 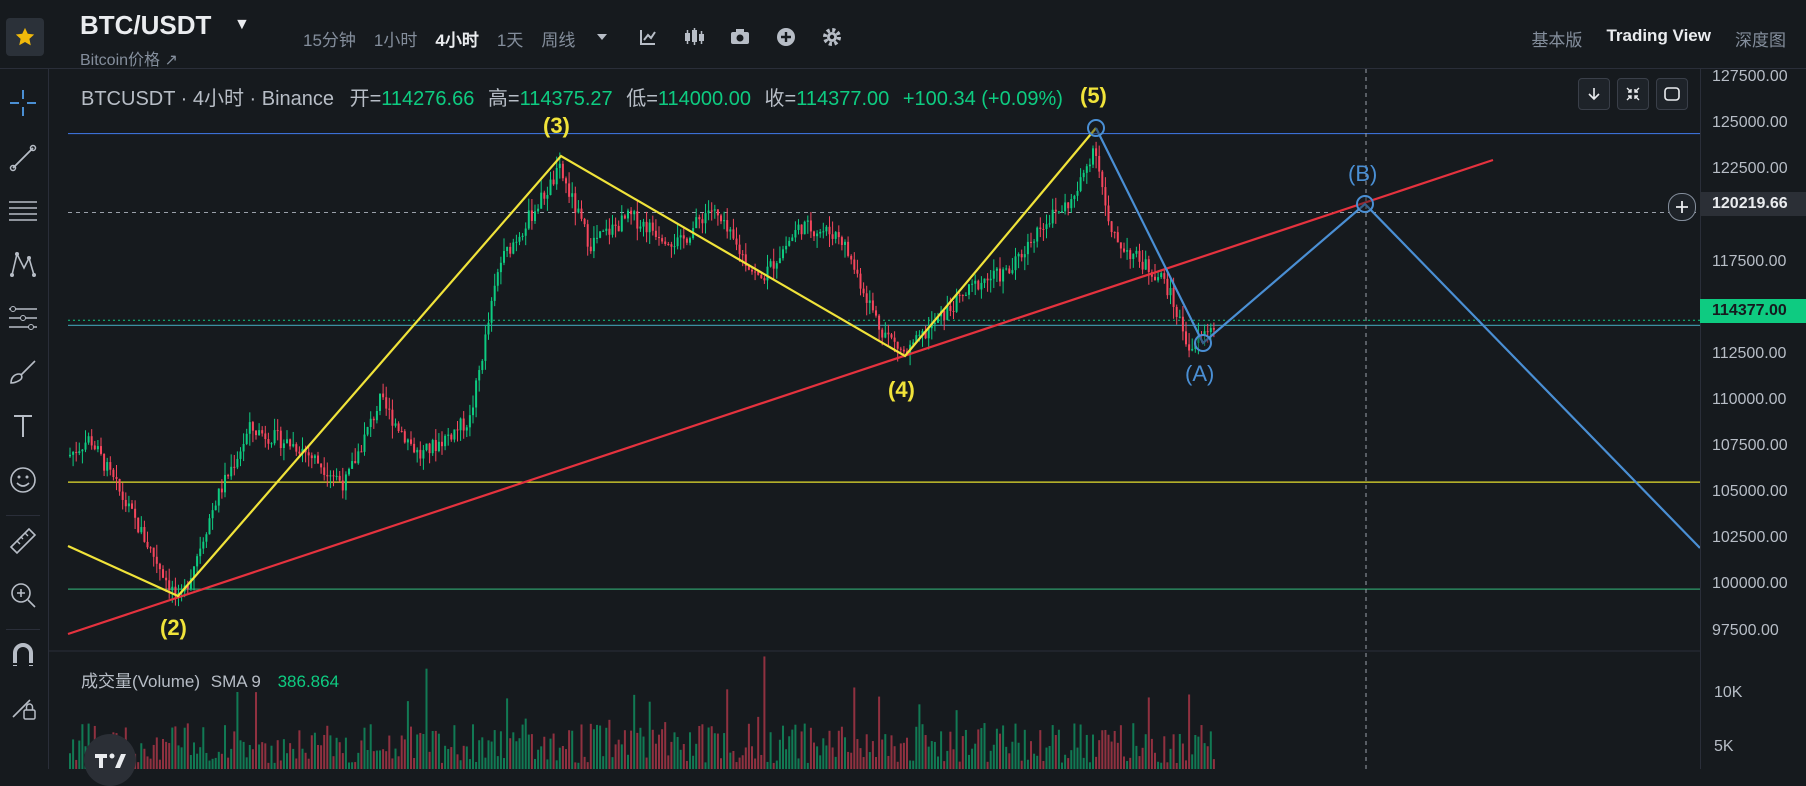 I want to click on magnet-icon, so click(x=23, y=655).